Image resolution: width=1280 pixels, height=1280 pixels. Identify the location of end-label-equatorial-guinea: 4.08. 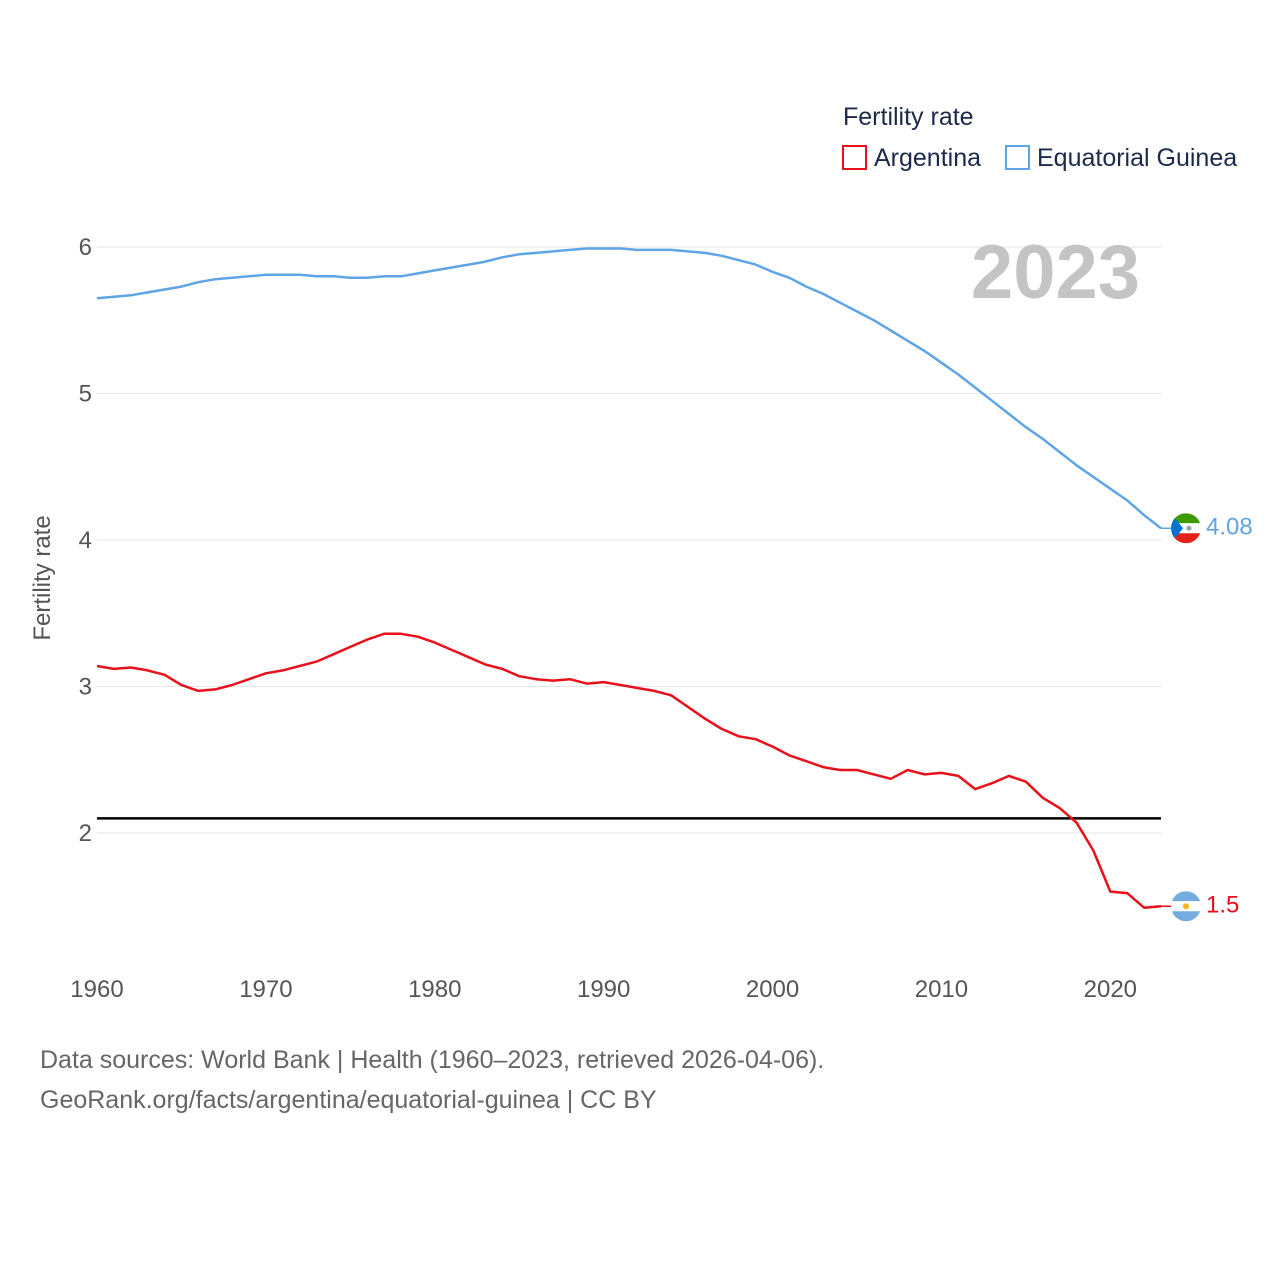
(1229, 526).